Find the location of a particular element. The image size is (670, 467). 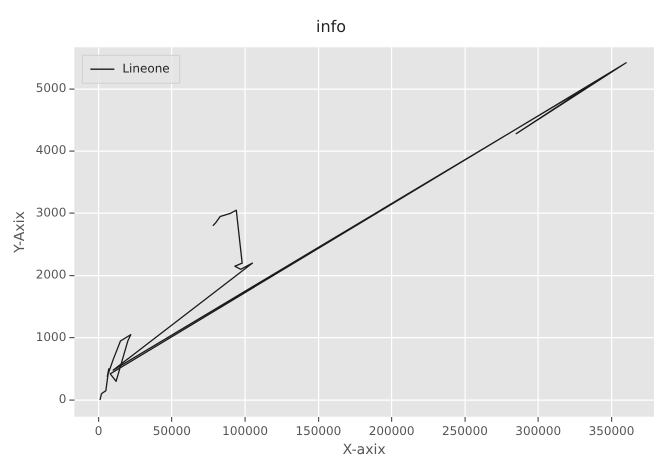

x-tick-label: 150000 is located at coordinates (318, 431).